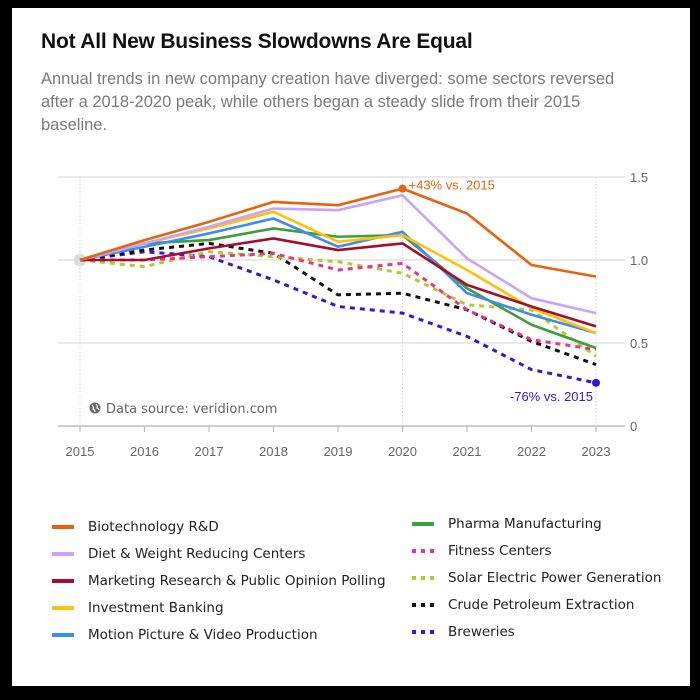 Image resolution: width=700 pixels, height=700 pixels. I want to click on series-line-fitness-centers, so click(338, 301).